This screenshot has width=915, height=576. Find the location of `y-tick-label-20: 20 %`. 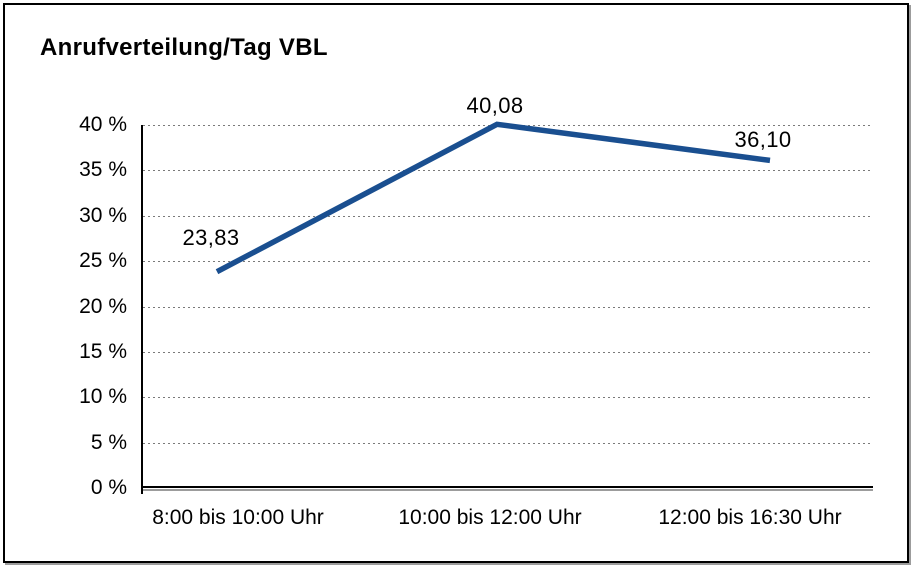

y-tick-label-20: 20 % is located at coordinates (103, 306).